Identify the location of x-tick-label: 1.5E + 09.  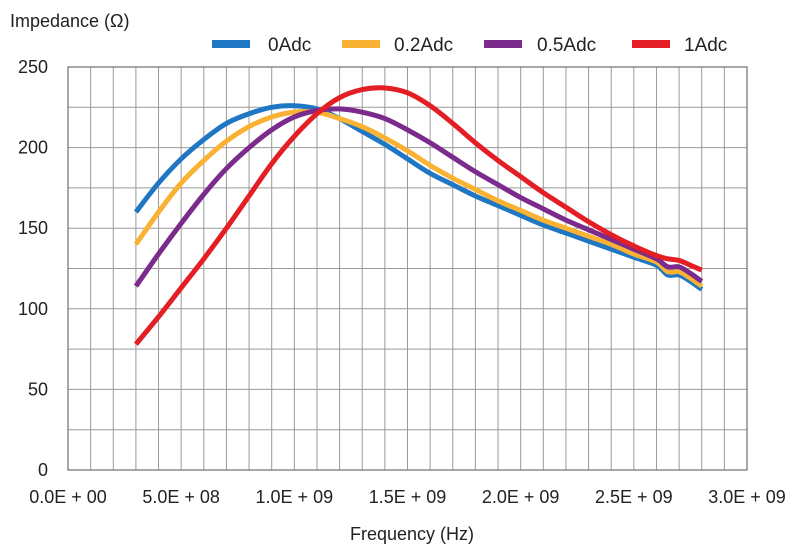
(408, 497).